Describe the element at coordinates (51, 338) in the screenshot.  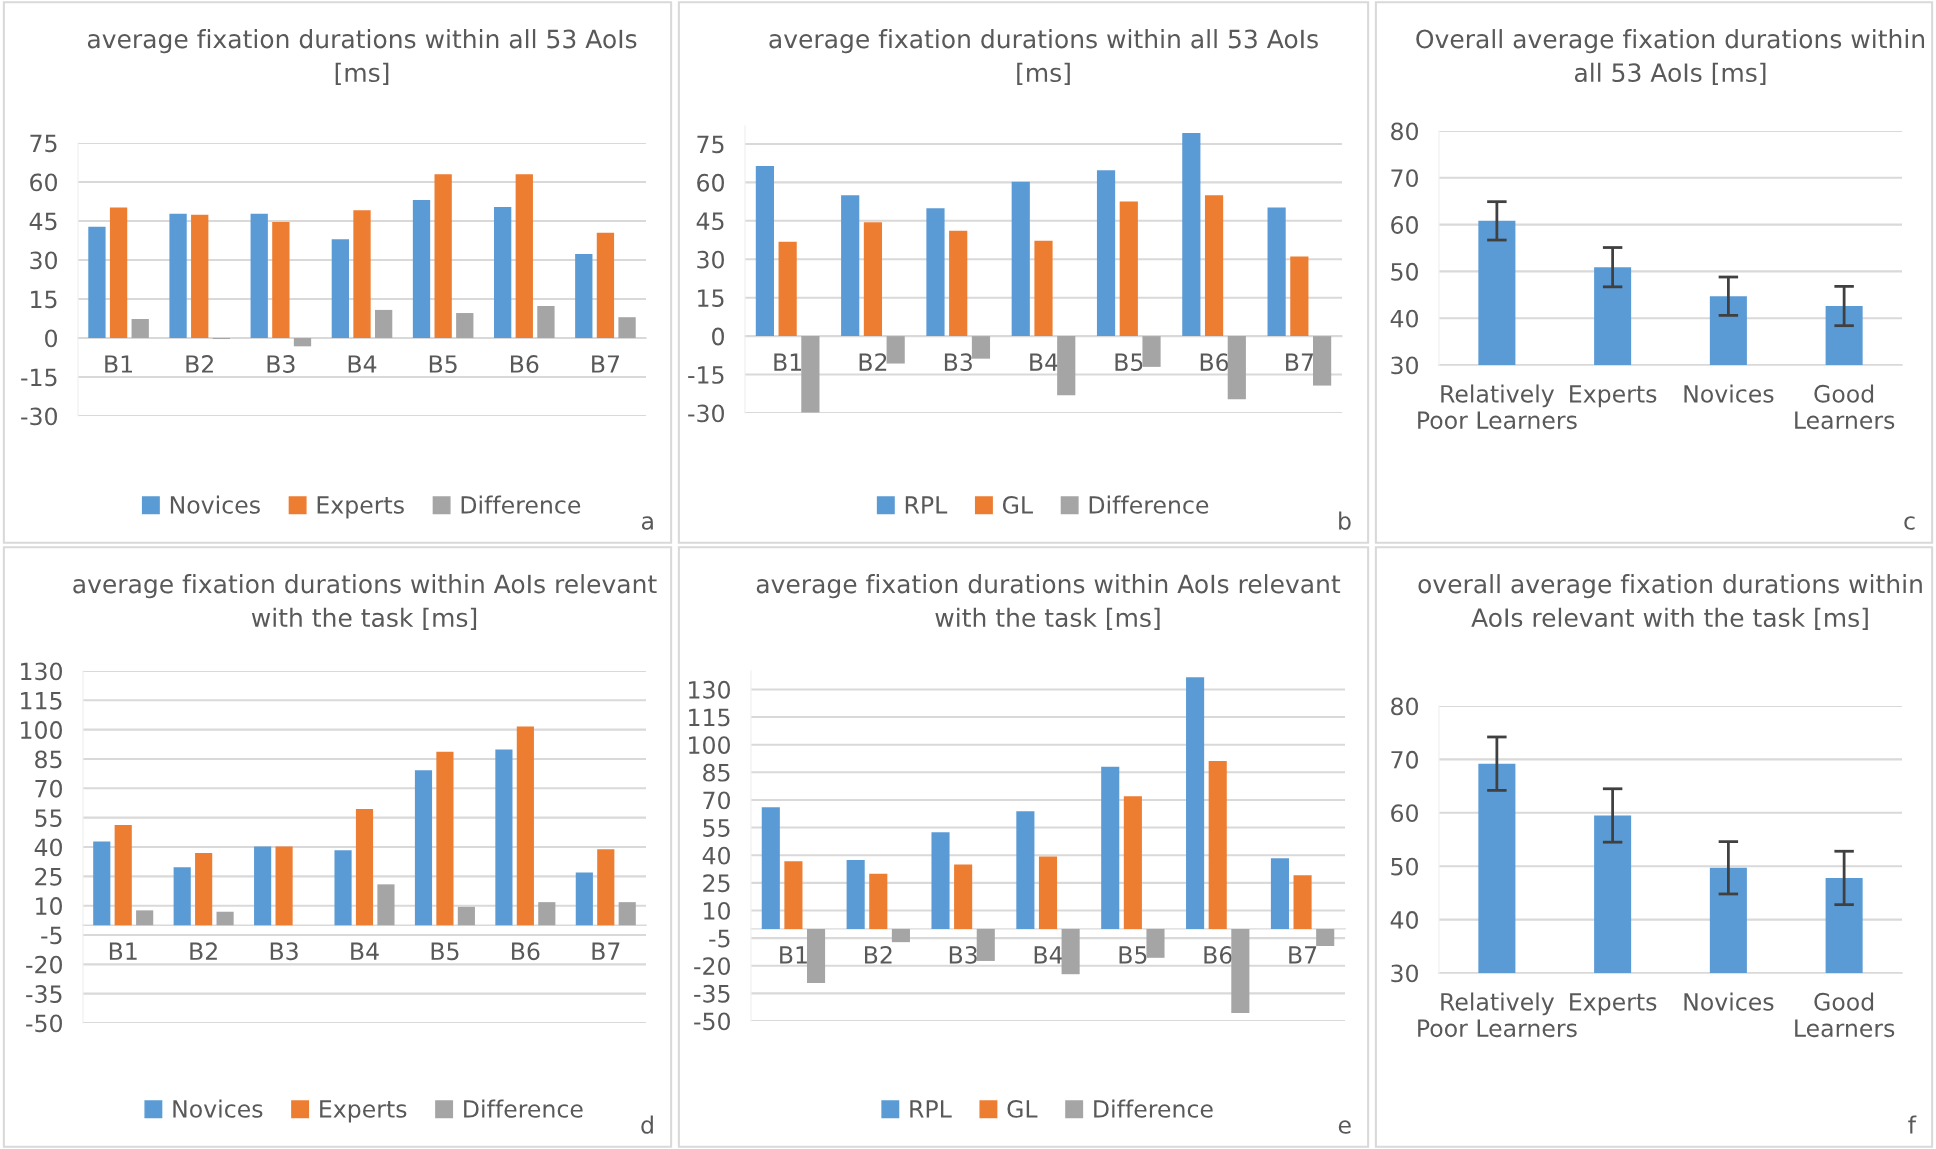
I see `y-tick-label: 0` at that location.